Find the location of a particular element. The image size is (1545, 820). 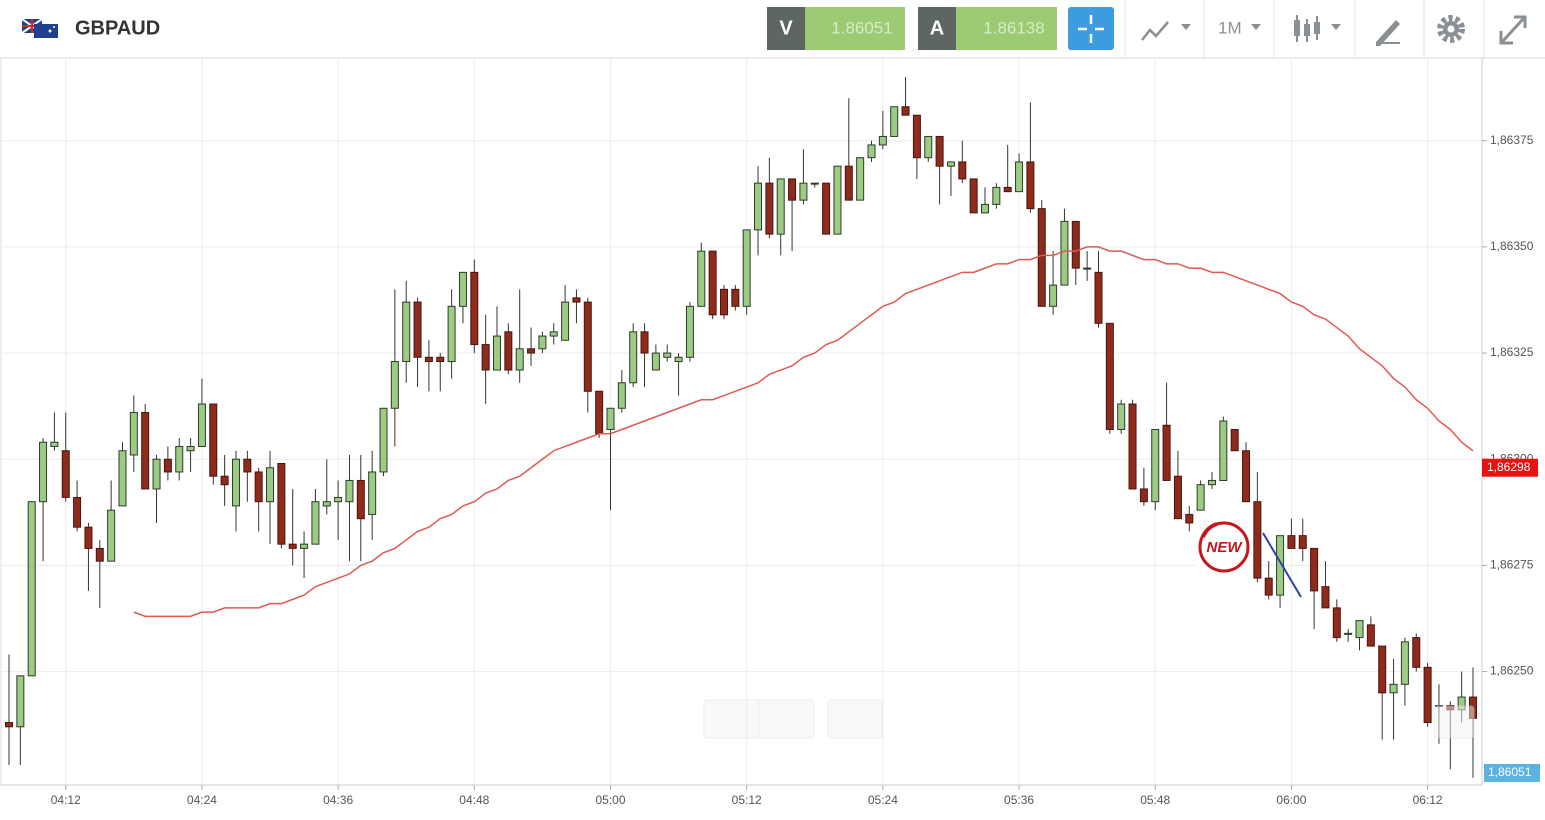

drawn-trendline is located at coordinates (1282, 565).